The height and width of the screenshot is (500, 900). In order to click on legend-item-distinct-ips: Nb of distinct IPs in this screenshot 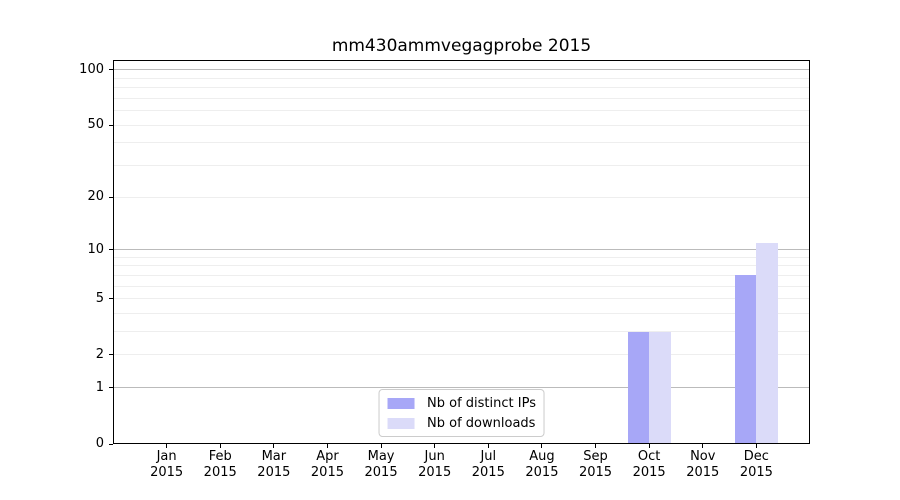, I will do `click(461, 403)`.